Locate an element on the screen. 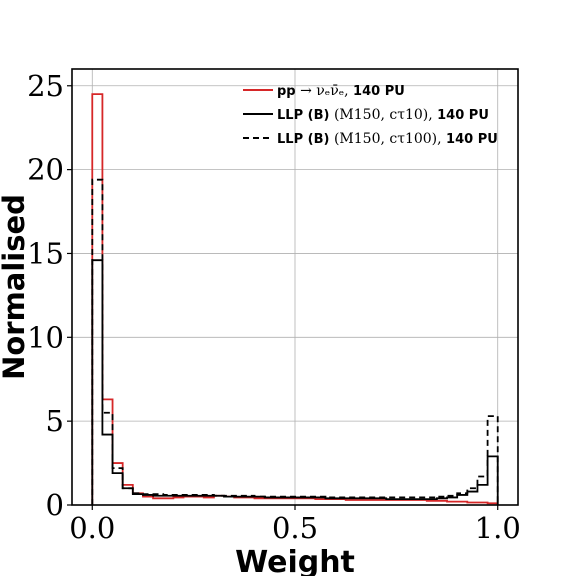 This screenshot has width=576, height=576. y-tick-label-2: 10 is located at coordinates (45, 337).